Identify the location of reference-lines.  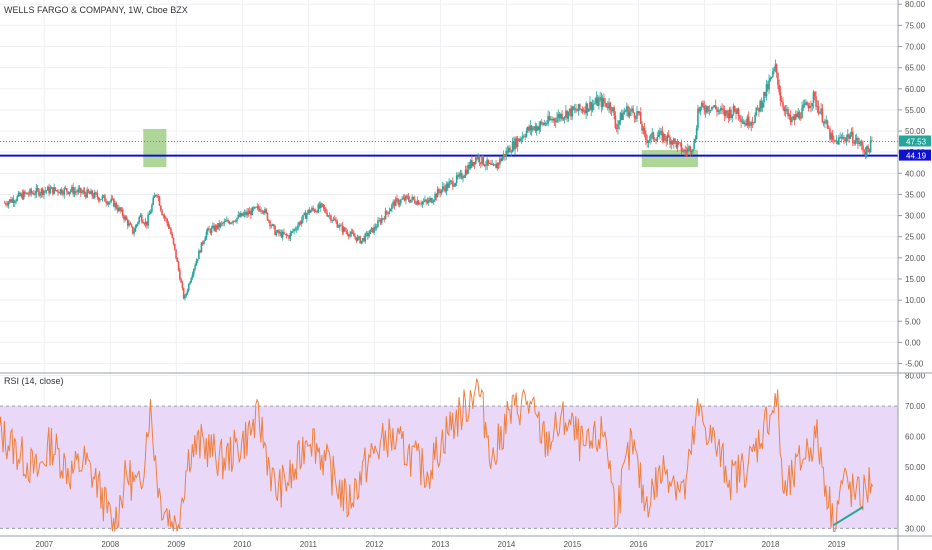
(449, 148).